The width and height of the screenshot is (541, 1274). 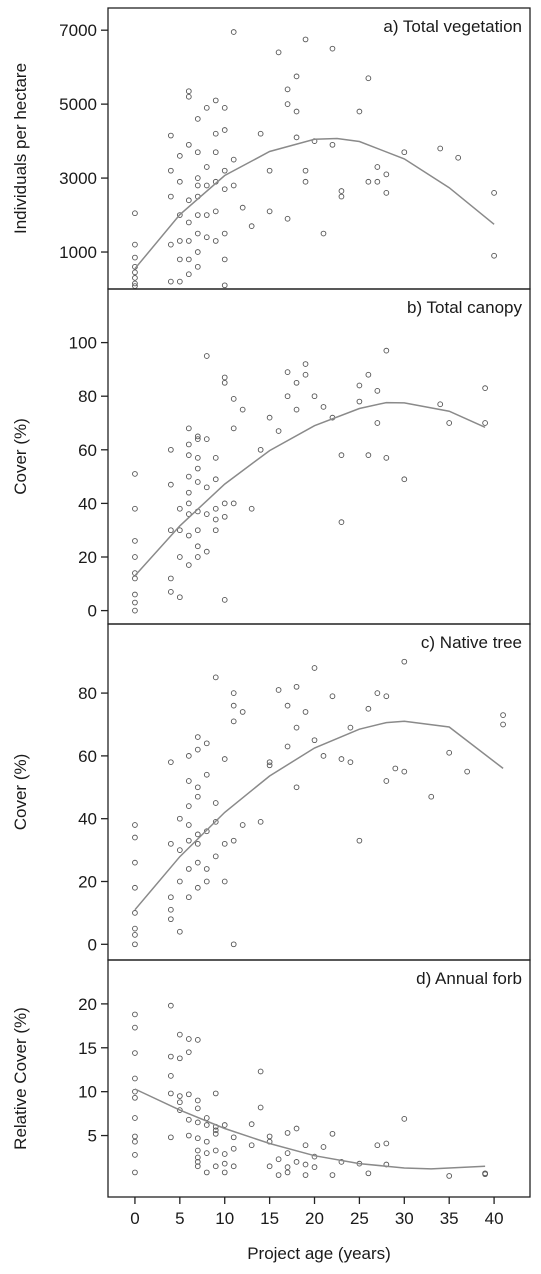 What do you see at coordinates (134, 1218) in the screenshot?
I see `x-tick-label: 0` at bounding box center [134, 1218].